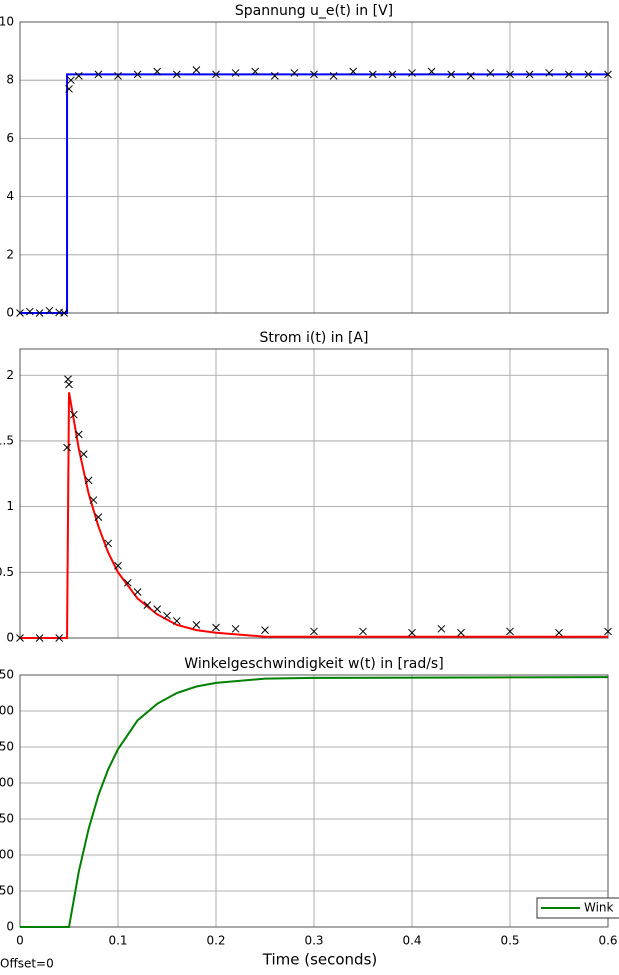 The width and height of the screenshot is (619, 975). What do you see at coordinates (7, 572) in the screenshot?
I see `y-tick-label: 0.5` at bounding box center [7, 572].